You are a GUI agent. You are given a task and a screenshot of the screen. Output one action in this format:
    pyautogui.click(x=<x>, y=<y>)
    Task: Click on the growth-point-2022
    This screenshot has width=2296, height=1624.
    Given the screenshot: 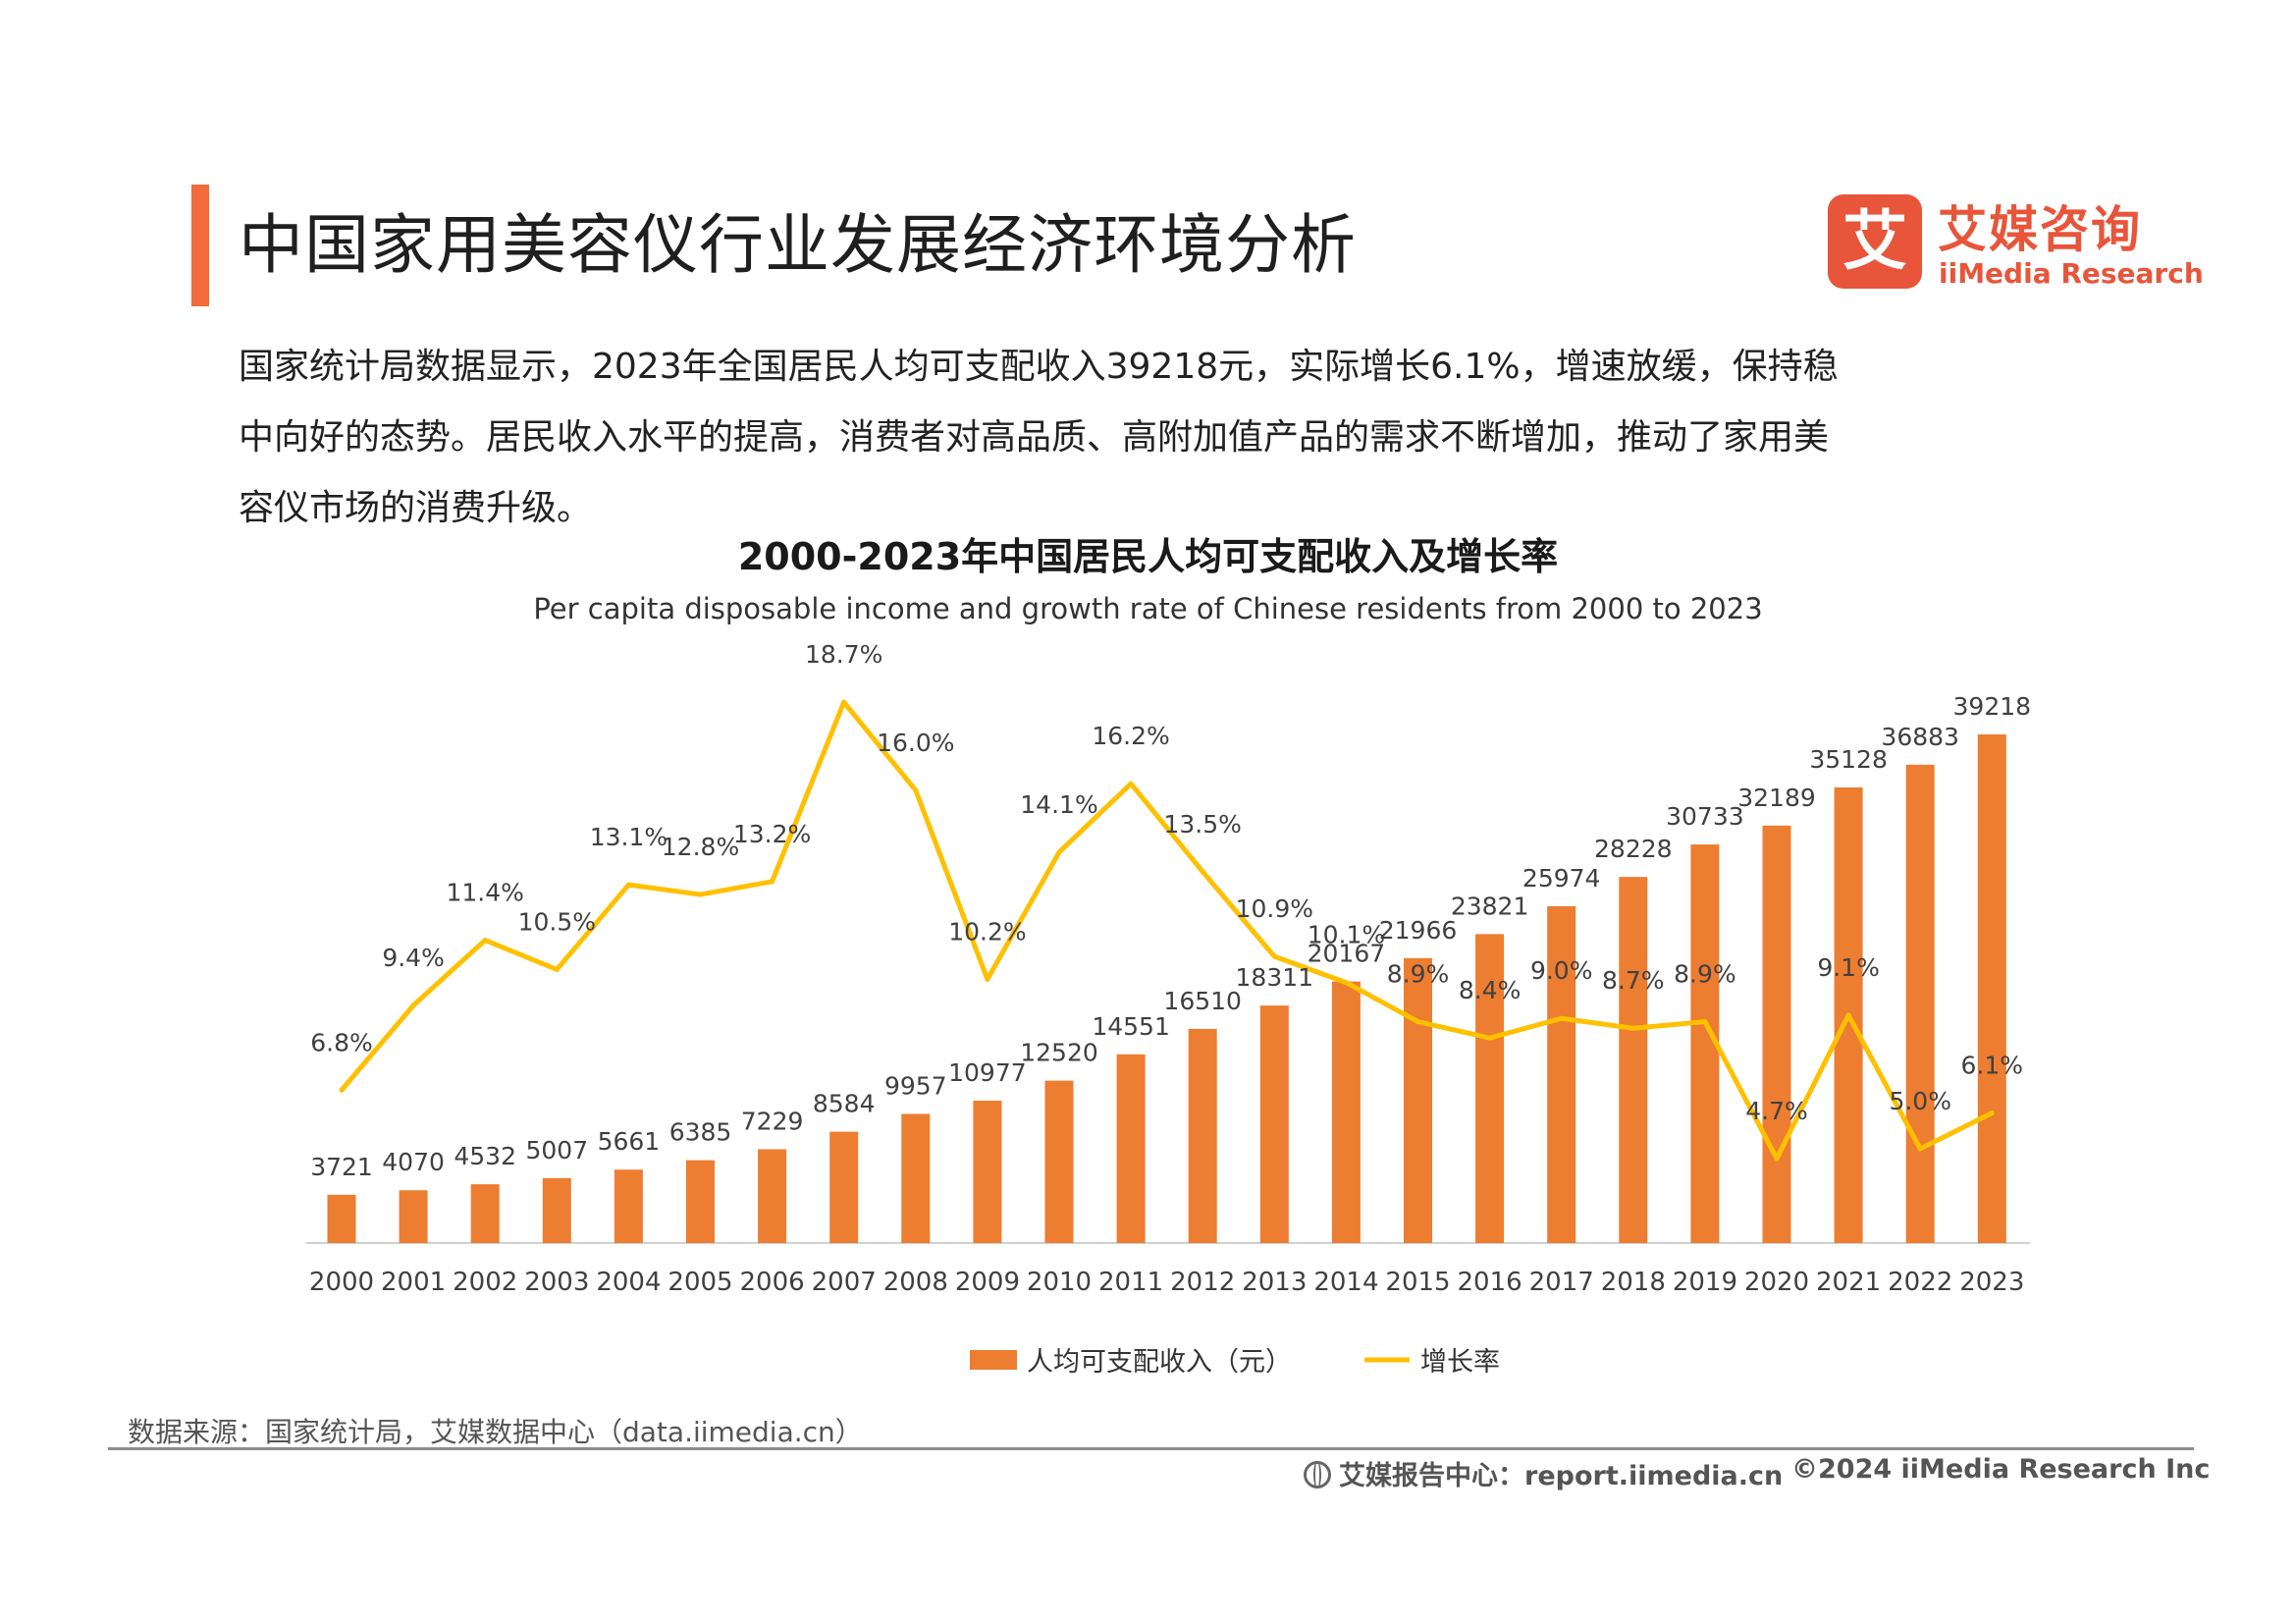 What is the action you would take?
    pyautogui.click(x=1920, y=1149)
    